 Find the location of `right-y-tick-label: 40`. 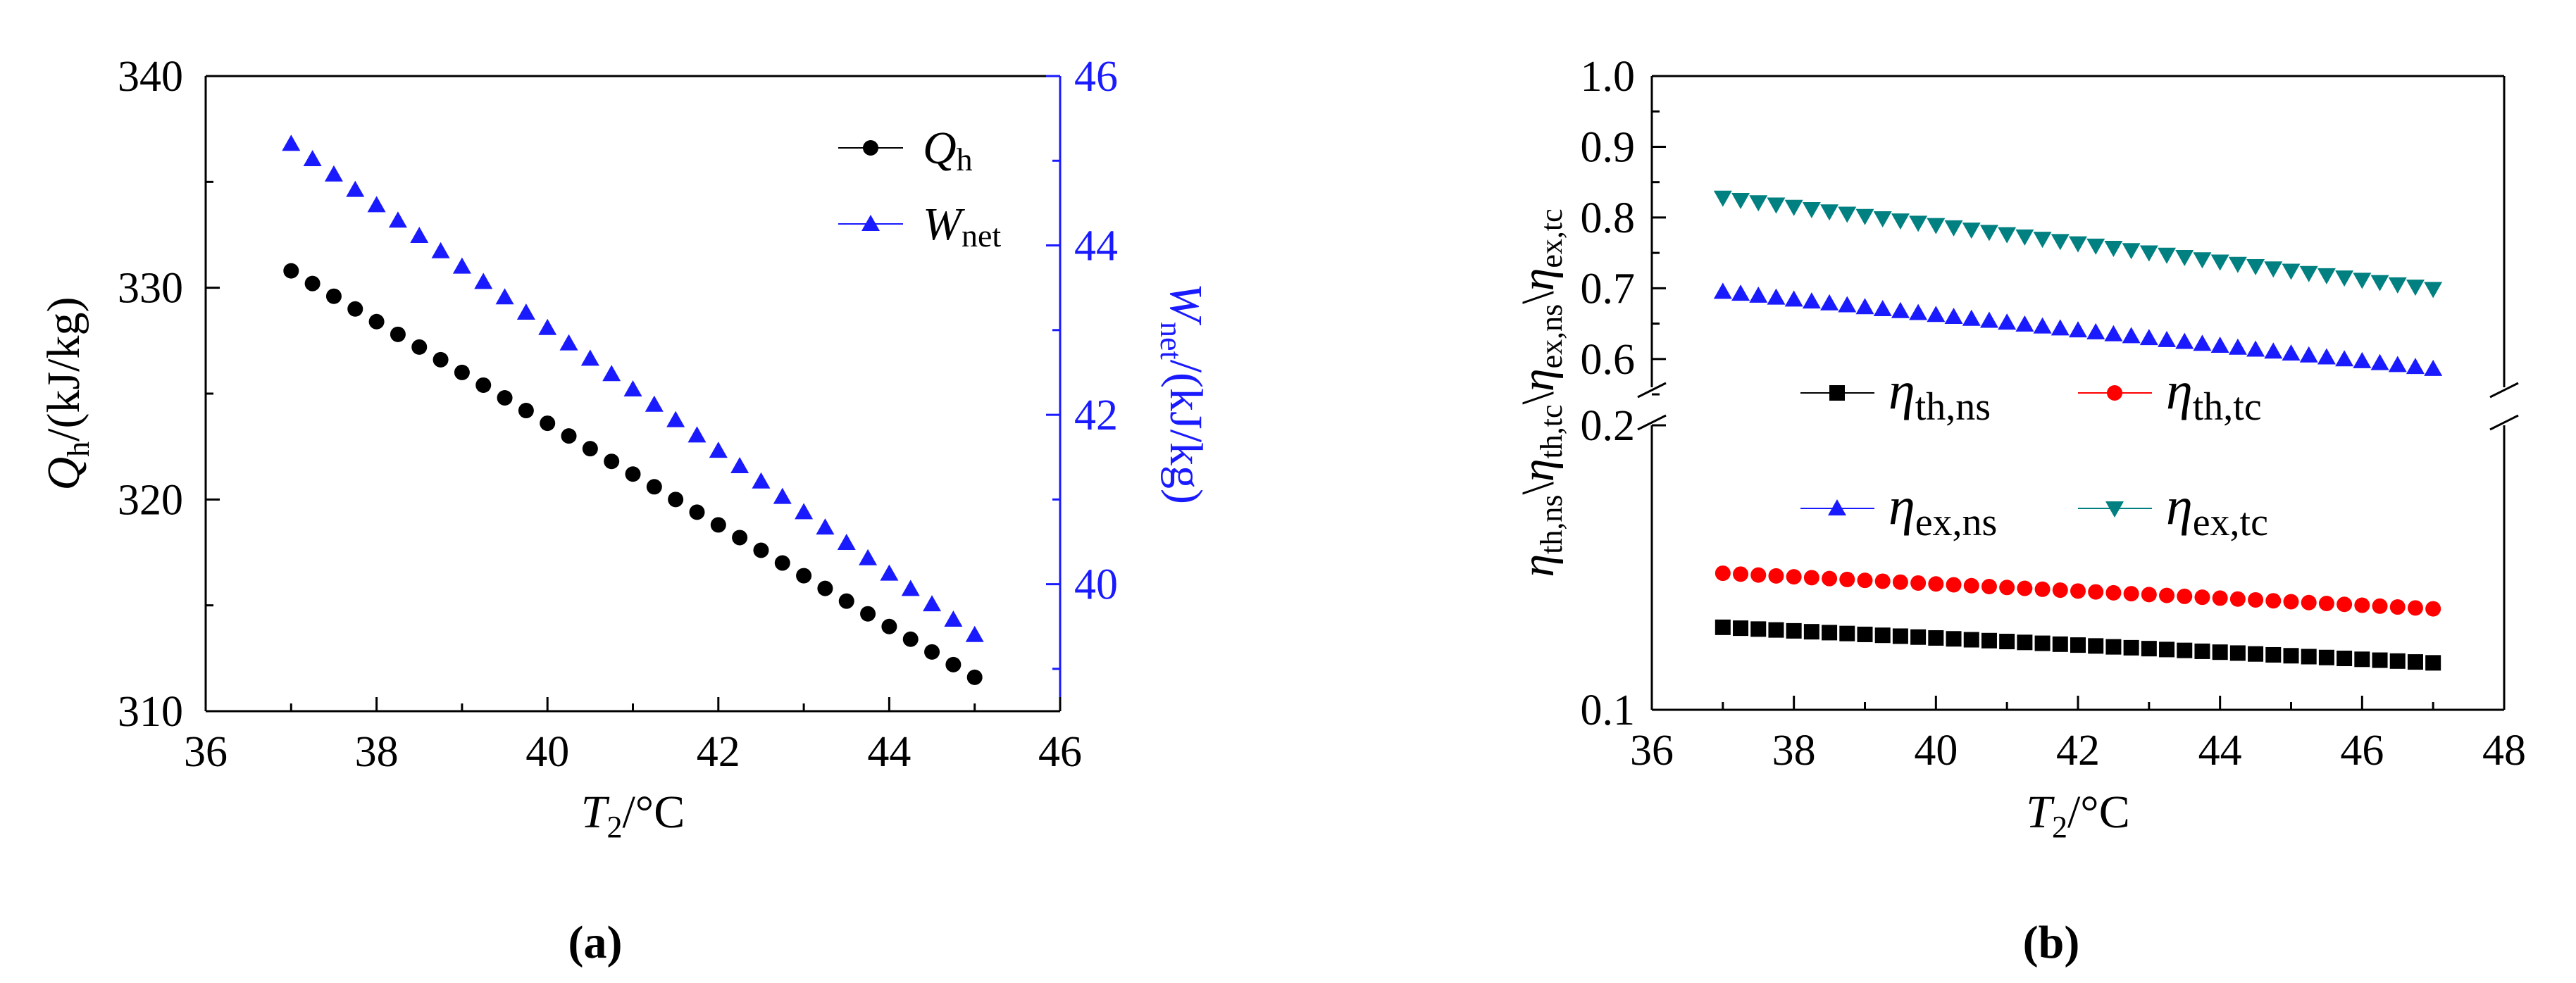

right-y-tick-label: 40 is located at coordinates (1096, 585).